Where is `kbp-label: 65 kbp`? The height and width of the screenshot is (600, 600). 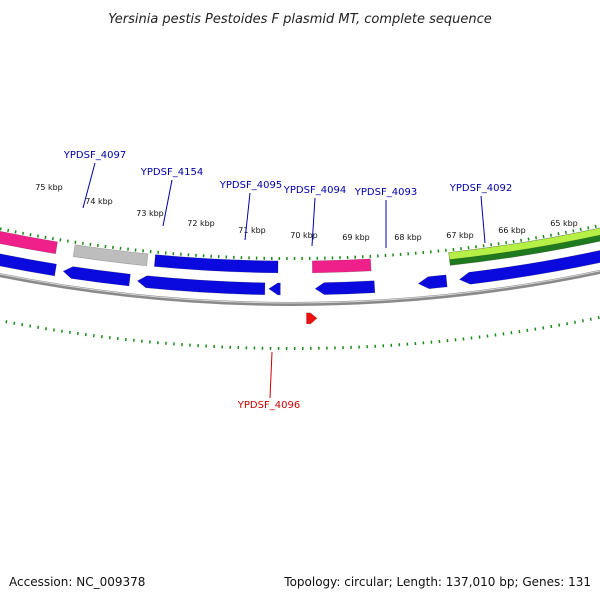
kbp-label: 65 kbp is located at coordinates (564, 223).